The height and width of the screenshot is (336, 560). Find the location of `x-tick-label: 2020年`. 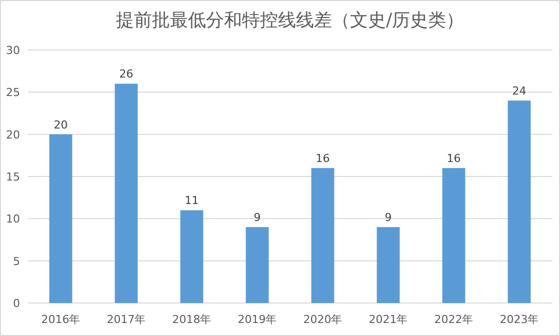

x-tick-label: 2020年 is located at coordinates (322, 319).